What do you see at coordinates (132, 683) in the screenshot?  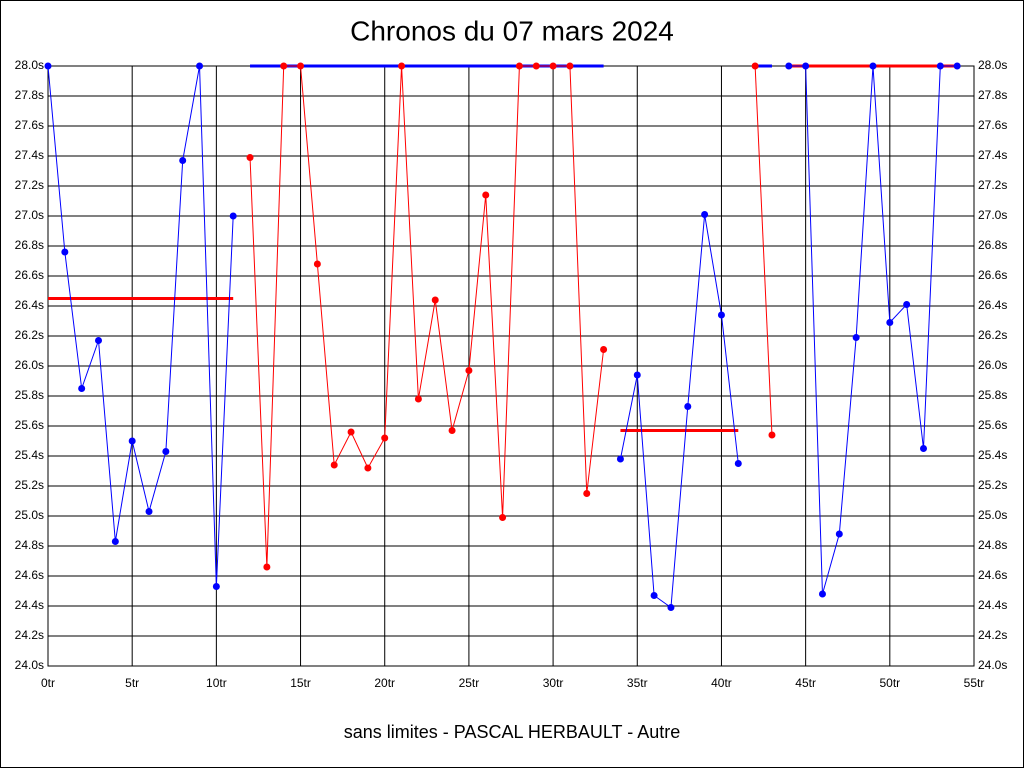 I see `x-tick-label: 5tr` at bounding box center [132, 683].